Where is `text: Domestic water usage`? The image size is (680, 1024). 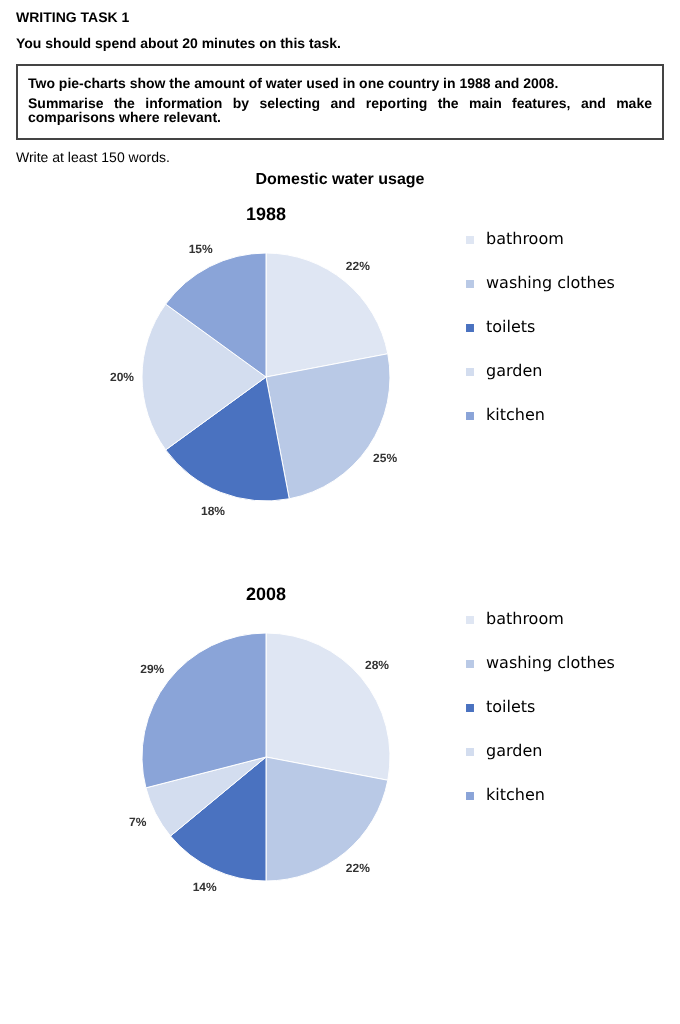
text: Domestic water usage is located at coordinates (340, 179).